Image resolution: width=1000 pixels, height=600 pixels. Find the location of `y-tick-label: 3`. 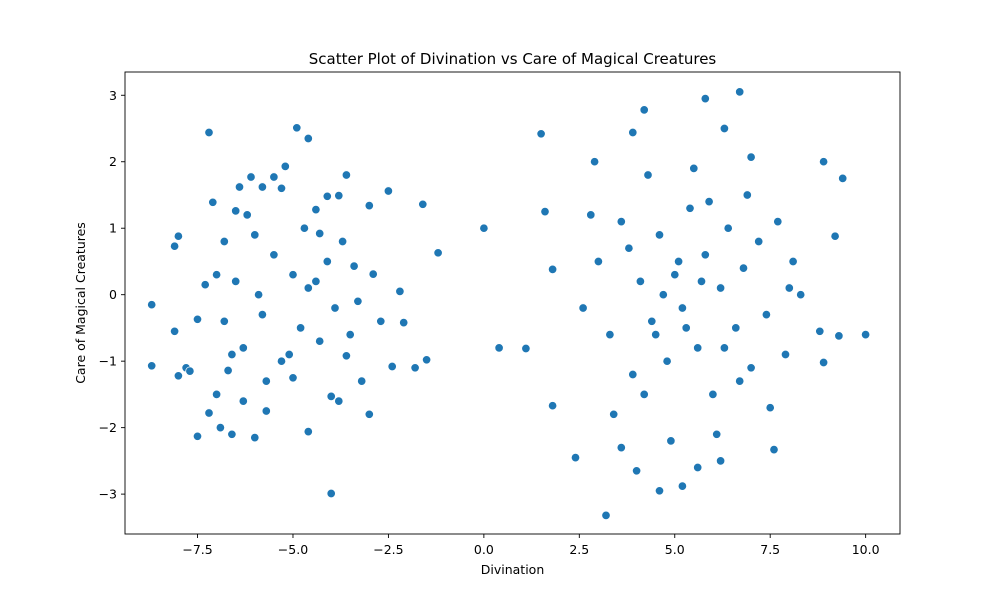

y-tick-label: 3 is located at coordinates (113, 95).